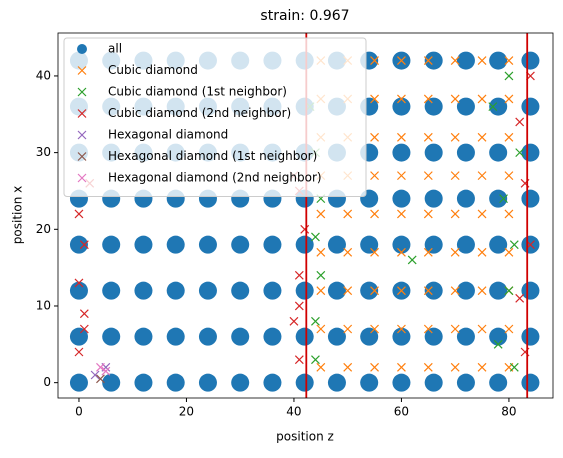 Image resolution: width=563 pixels, height=458 pixels. I want to click on x-tick-label: 20, so click(186, 412).